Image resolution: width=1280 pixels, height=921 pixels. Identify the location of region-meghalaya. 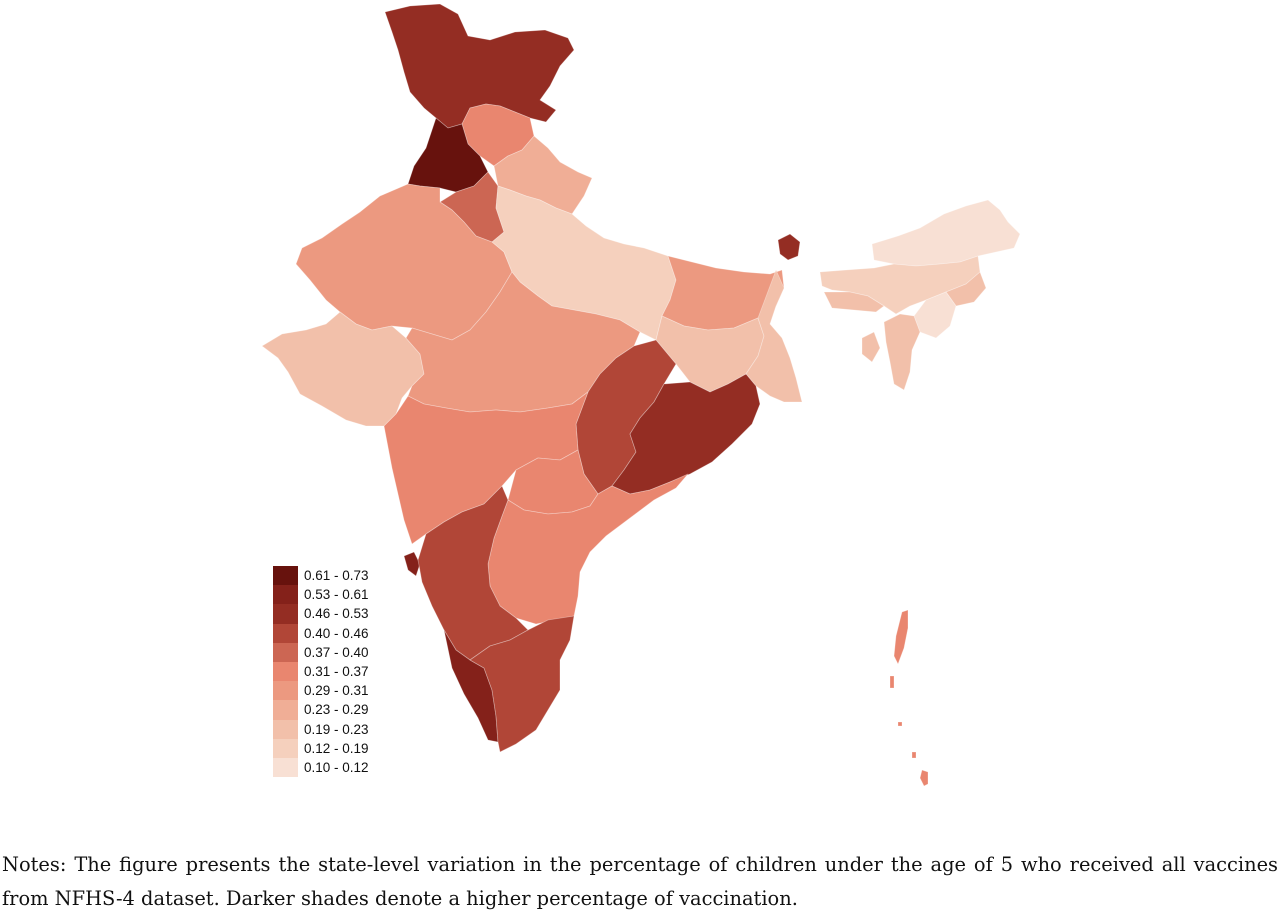
(854, 302).